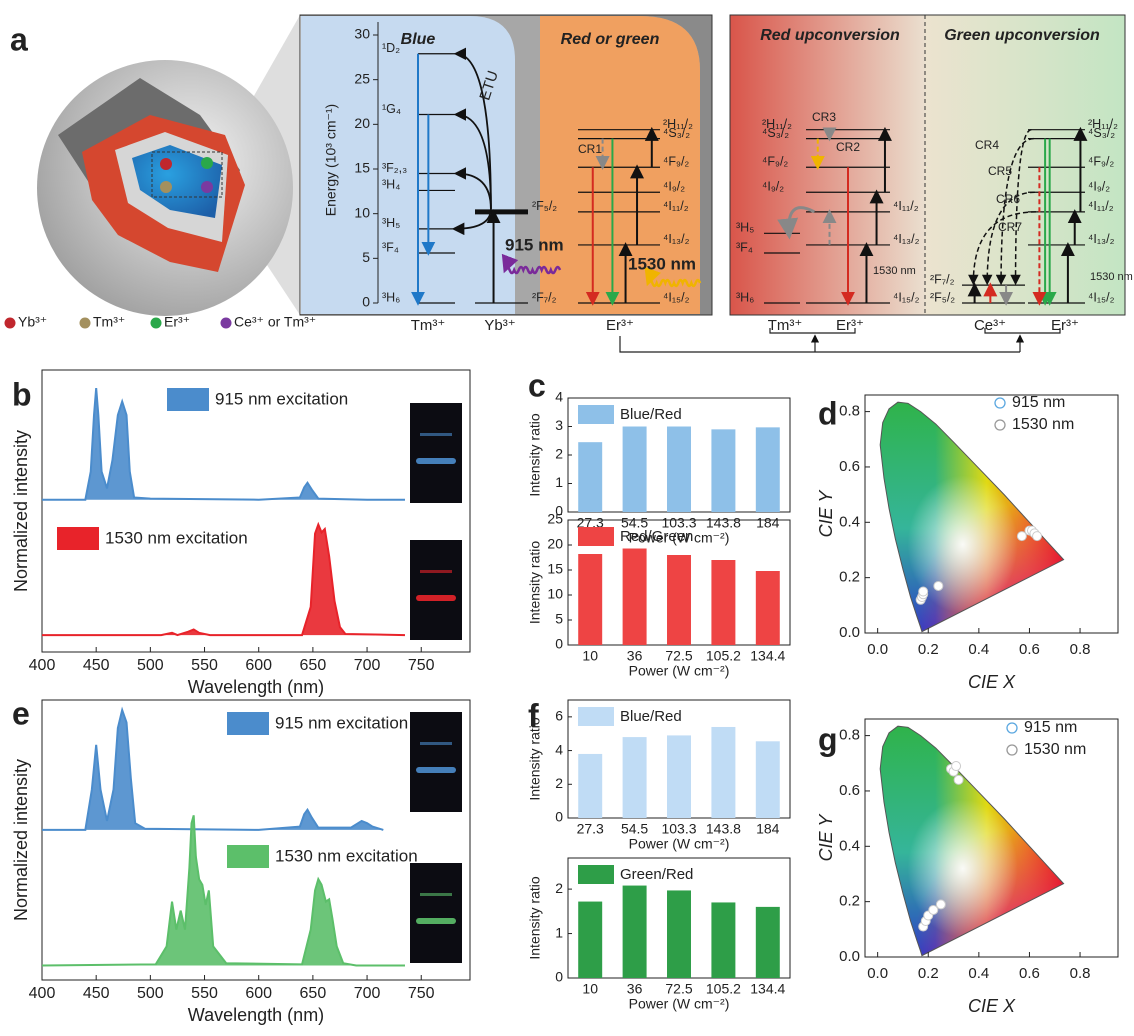 This screenshot has height=1036, width=1134. I want to click on x-tick-label: 650, so click(313, 993).